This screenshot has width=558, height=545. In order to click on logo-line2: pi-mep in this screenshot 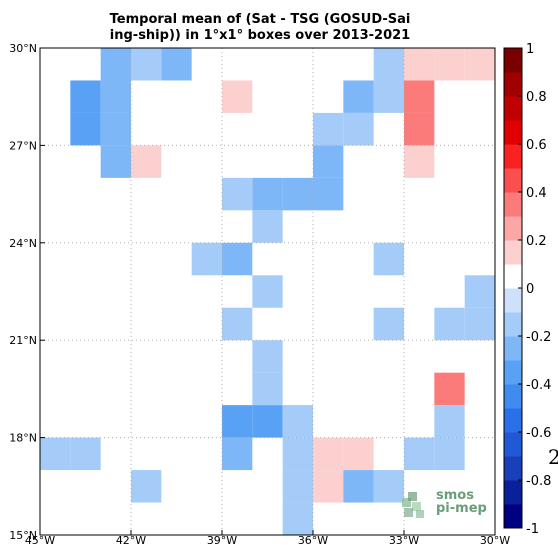, I will do `click(461, 508)`.